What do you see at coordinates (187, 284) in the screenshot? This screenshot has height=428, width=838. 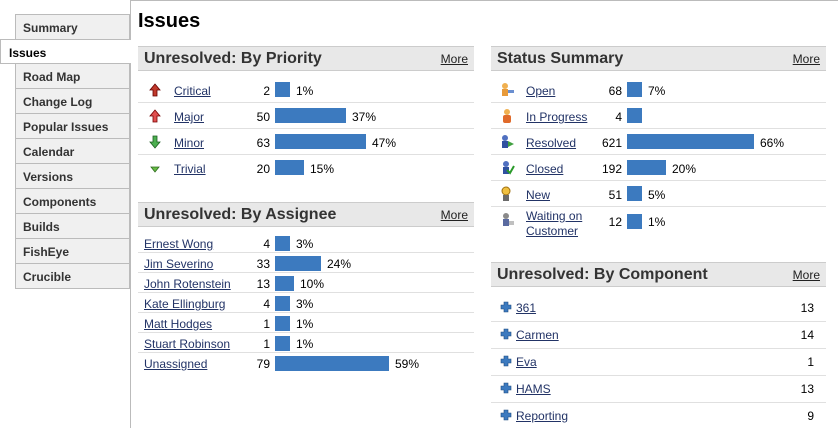 I see `assignee-link: John Rotenstein` at bounding box center [187, 284].